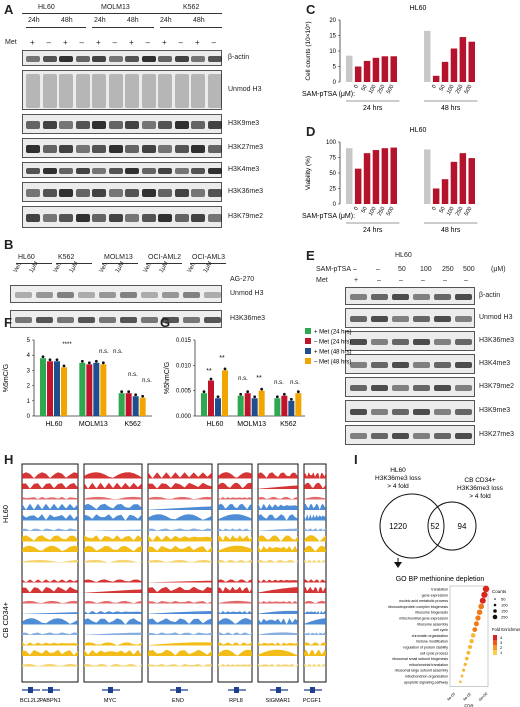 This screenshot has width=520, height=707. Describe the element at coordinates (378, 269) in the screenshot. I see `dose-label: –` at that location.